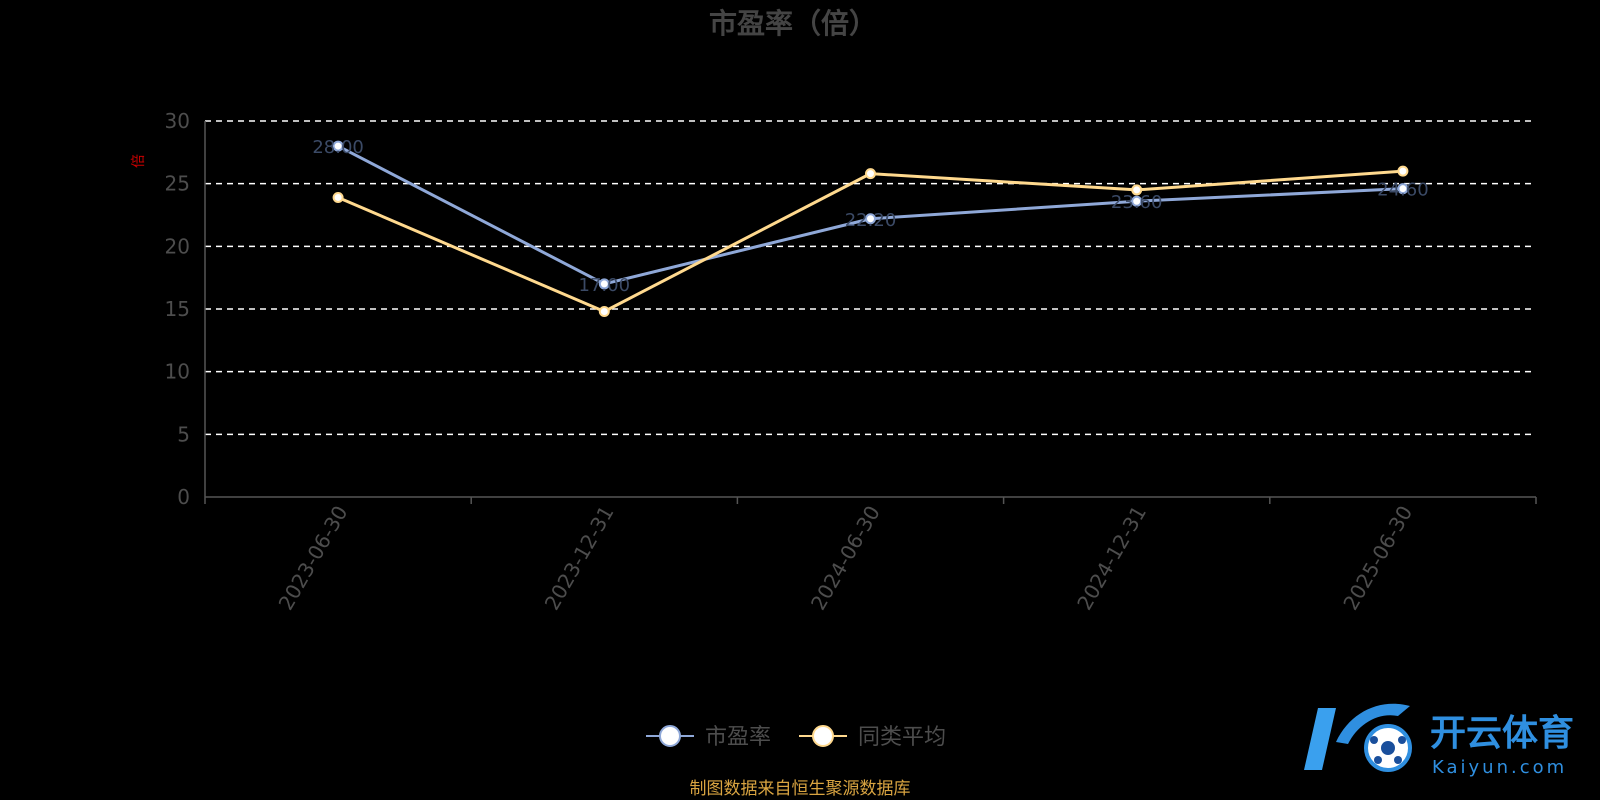  Describe the element at coordinates (1320, 739) in the screenshot. I see `logo-k-mark` at that location.